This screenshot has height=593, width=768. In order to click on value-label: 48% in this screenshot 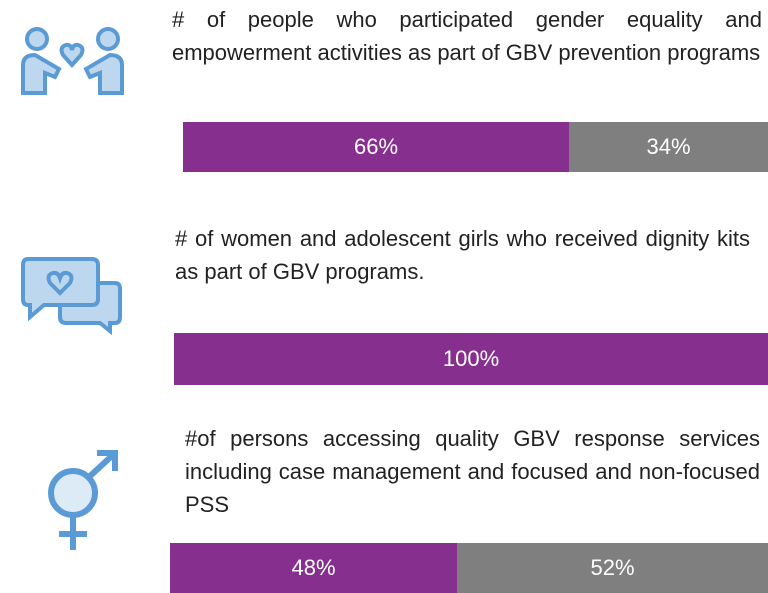, I will do `click(313, 567)`.